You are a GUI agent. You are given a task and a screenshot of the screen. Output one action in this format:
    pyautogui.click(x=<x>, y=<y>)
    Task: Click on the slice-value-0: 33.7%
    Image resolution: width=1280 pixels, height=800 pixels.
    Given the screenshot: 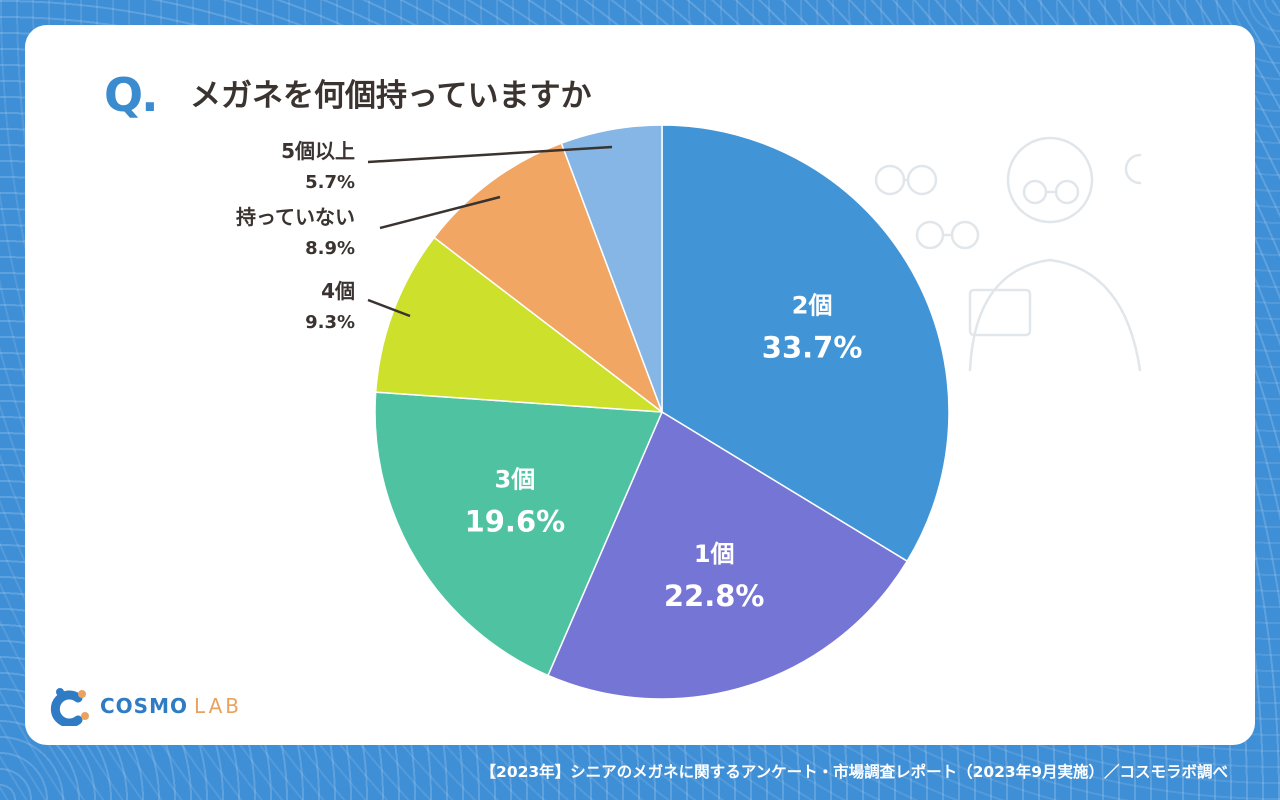 What is the action you would take?
    pyautogui.click(x=812, y=348)
    